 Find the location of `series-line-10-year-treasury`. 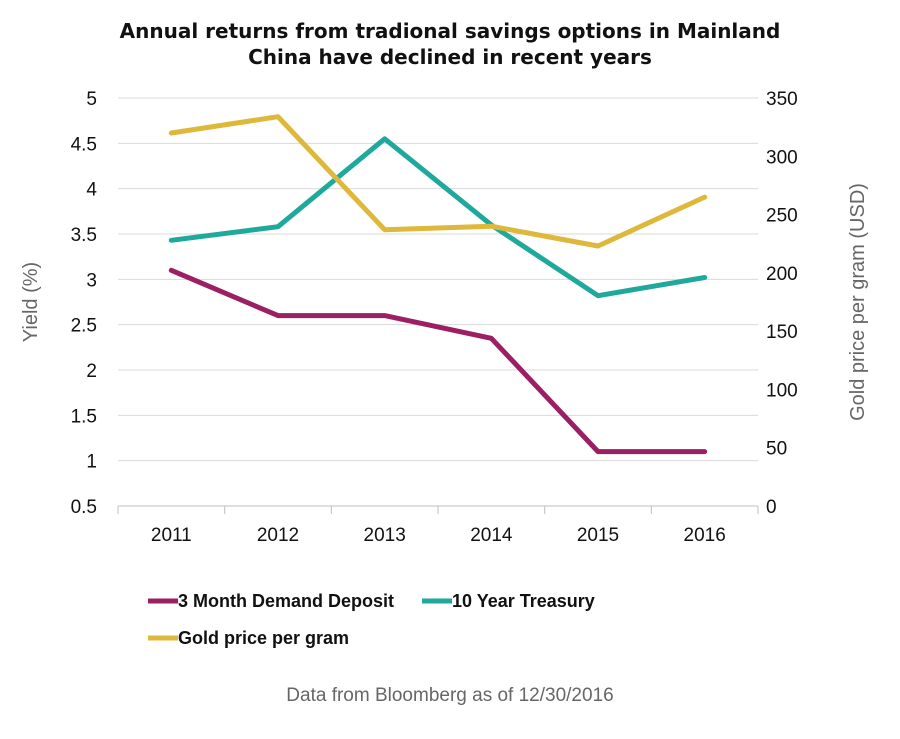

series-line-10-year-treasury is located at coordinates (438, 217).